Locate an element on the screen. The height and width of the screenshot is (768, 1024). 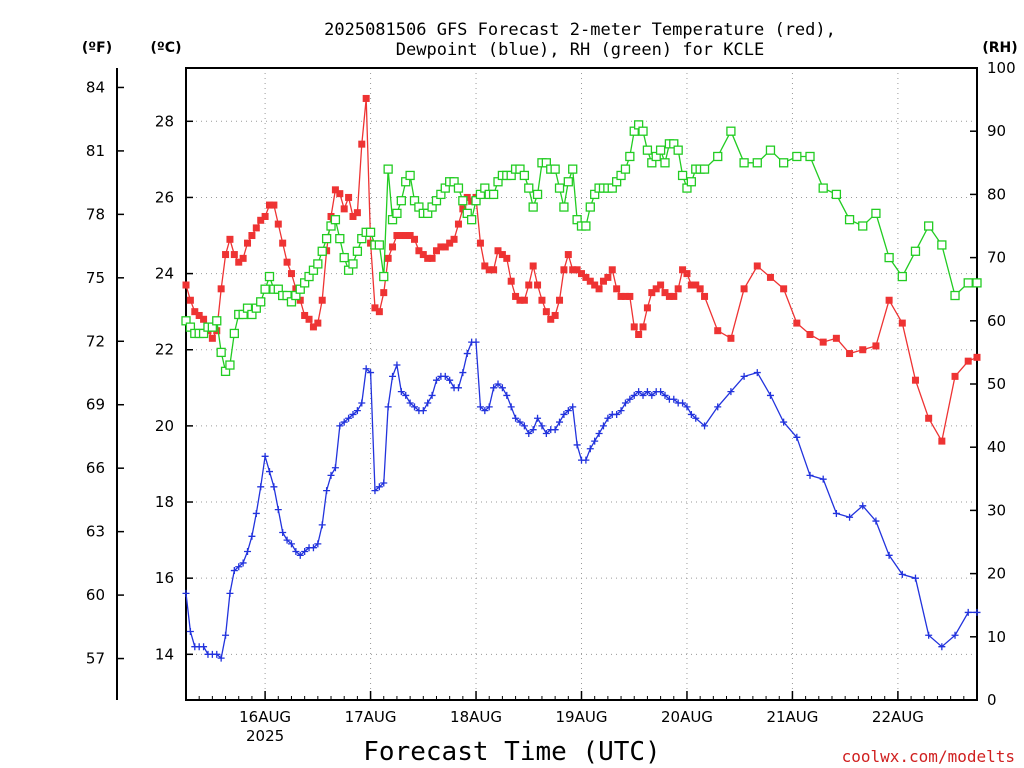
credit-link: coolwx.com/modelts is located at coordinates (928, 756).